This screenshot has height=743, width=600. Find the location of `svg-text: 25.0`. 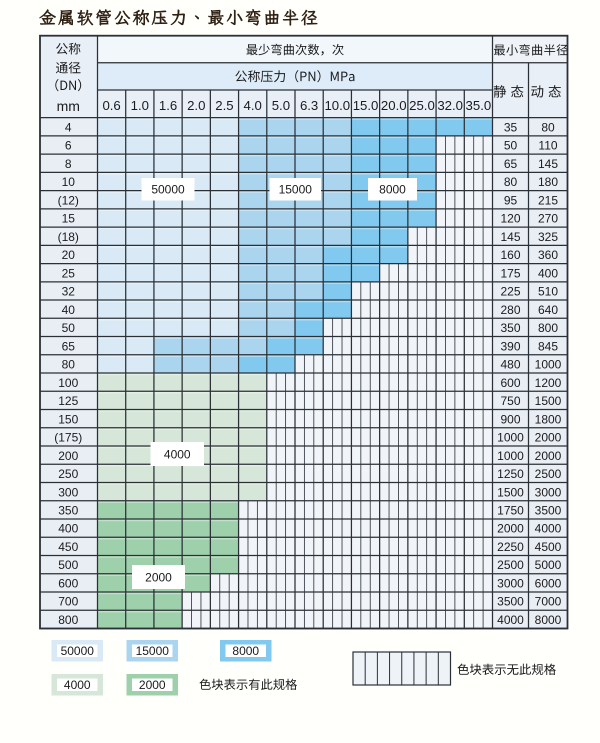

svg-text: 25.0 is located at coordinates (422, 105).